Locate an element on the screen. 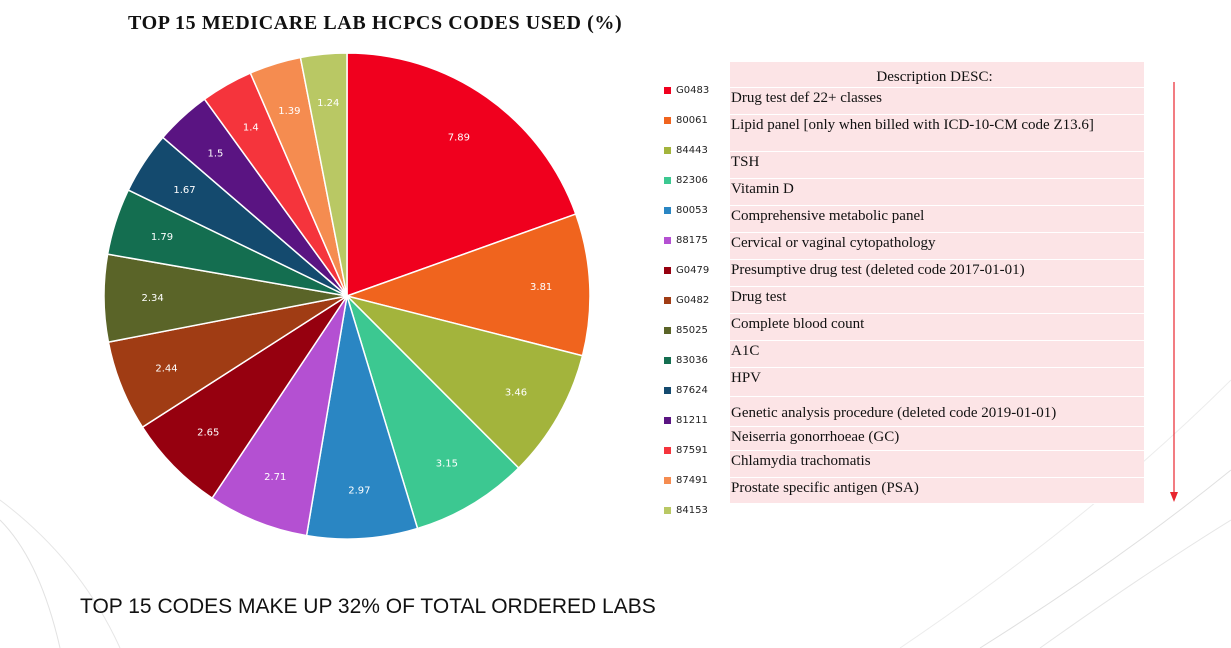 The width and height of the screenshot is (1231, 648). data-label-87591: 1.4 is located at coordinates (251, 128).